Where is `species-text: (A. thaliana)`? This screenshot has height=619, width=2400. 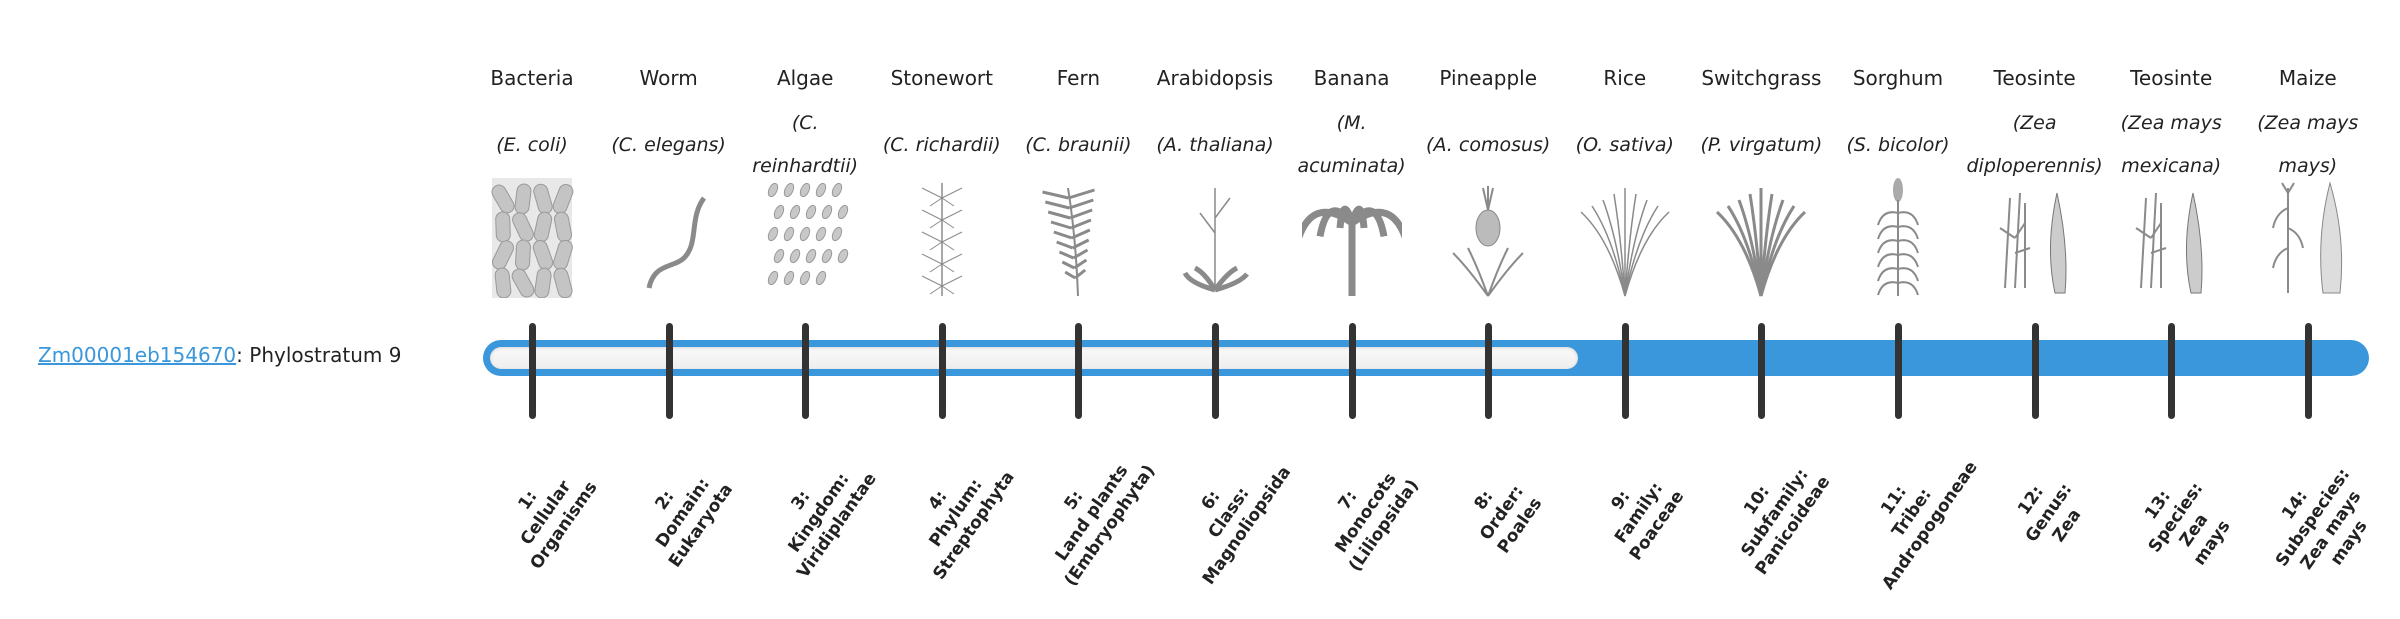 species-text: (A. thaliana) is located at coordinates (1215, 144).